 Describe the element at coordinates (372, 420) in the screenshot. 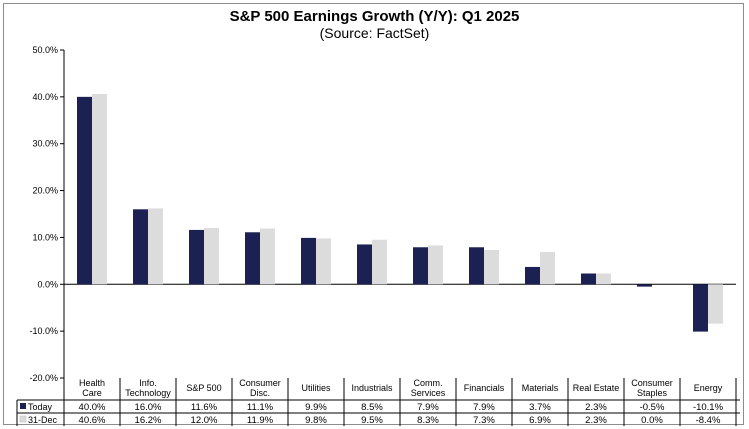

I see `data-value-label: 9.5%` at that location.